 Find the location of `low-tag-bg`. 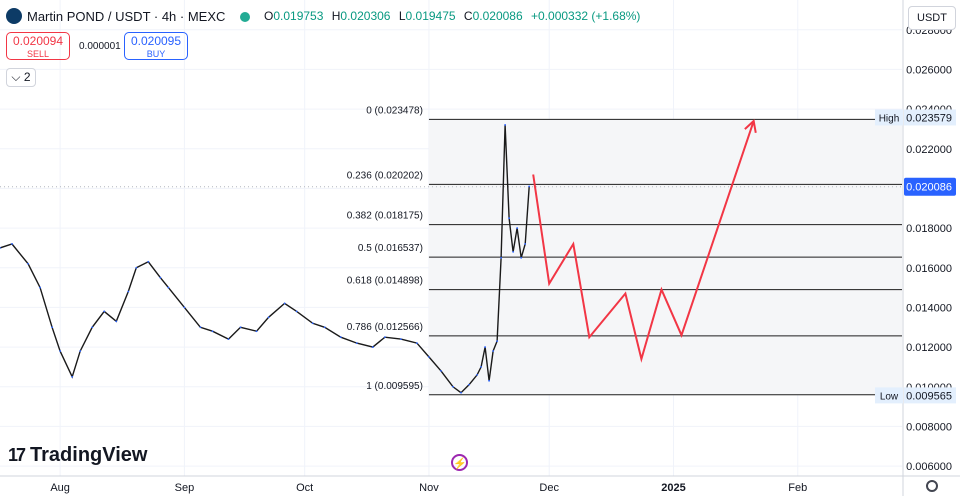

low-tag-bg is located at coordinates (889, 395).